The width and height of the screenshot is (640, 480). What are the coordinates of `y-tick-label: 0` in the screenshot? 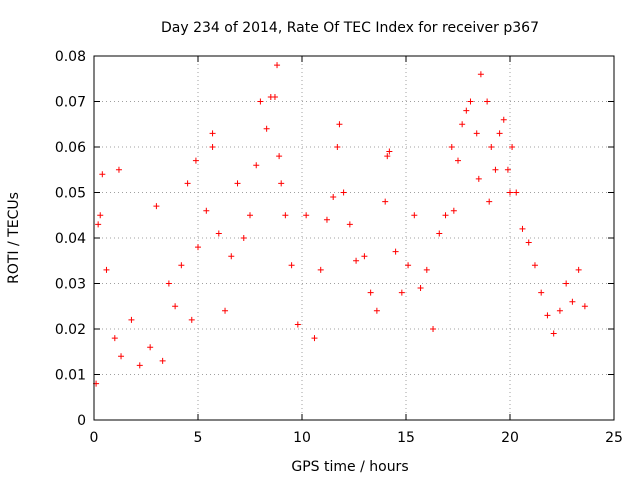 It's located at (81, 421).